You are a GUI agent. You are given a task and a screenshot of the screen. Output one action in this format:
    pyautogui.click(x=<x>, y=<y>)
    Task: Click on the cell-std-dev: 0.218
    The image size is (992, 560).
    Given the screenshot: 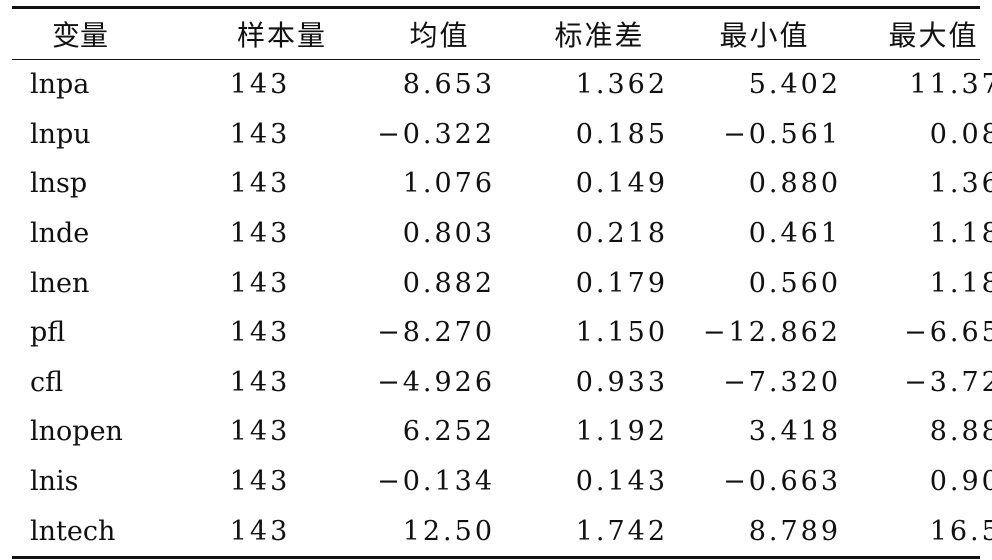 What is the action you would take?
    pyautogui.click(x=621, y=234)
    